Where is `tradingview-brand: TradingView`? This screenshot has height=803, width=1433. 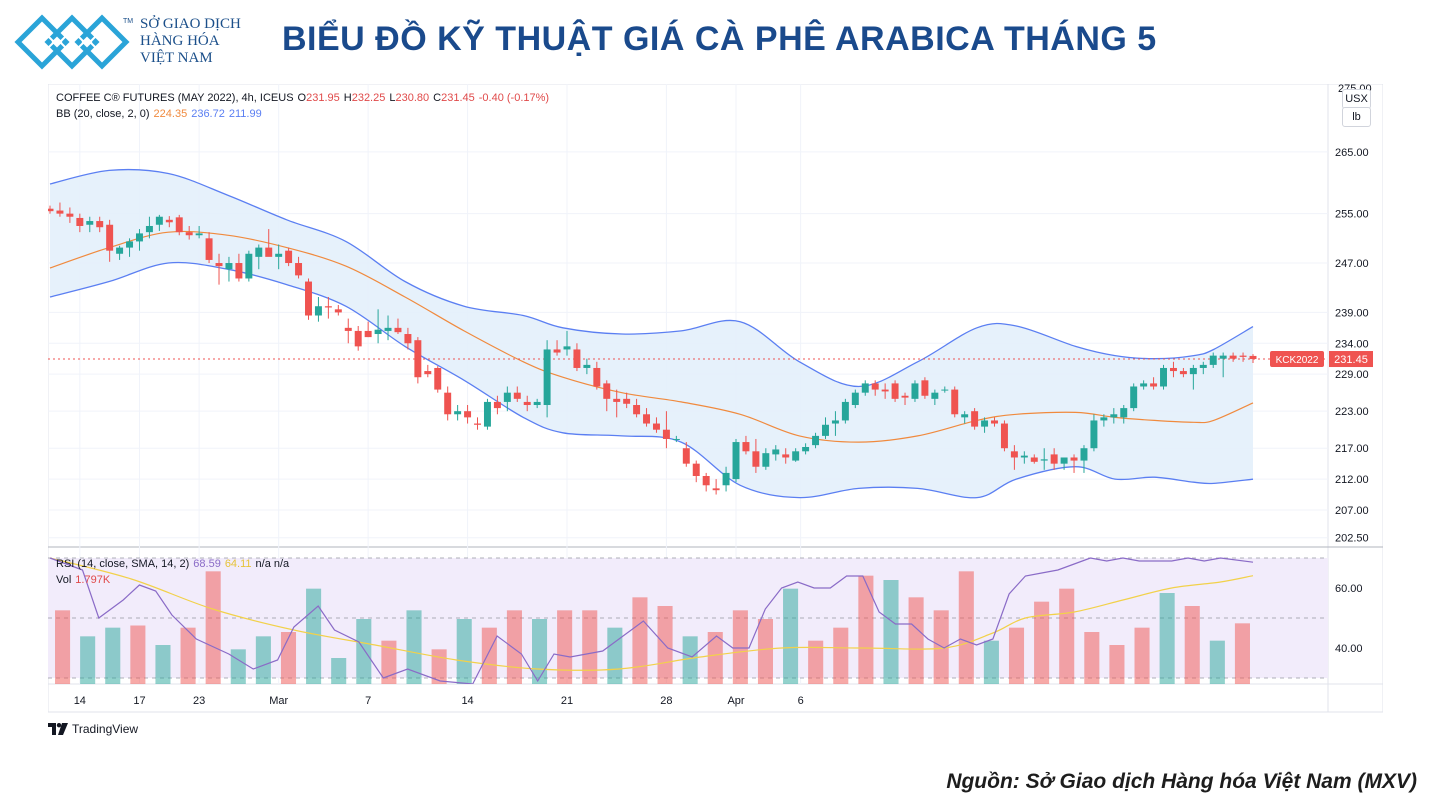
tradingview-brand: TradingView is located at coordinates (93, 729).